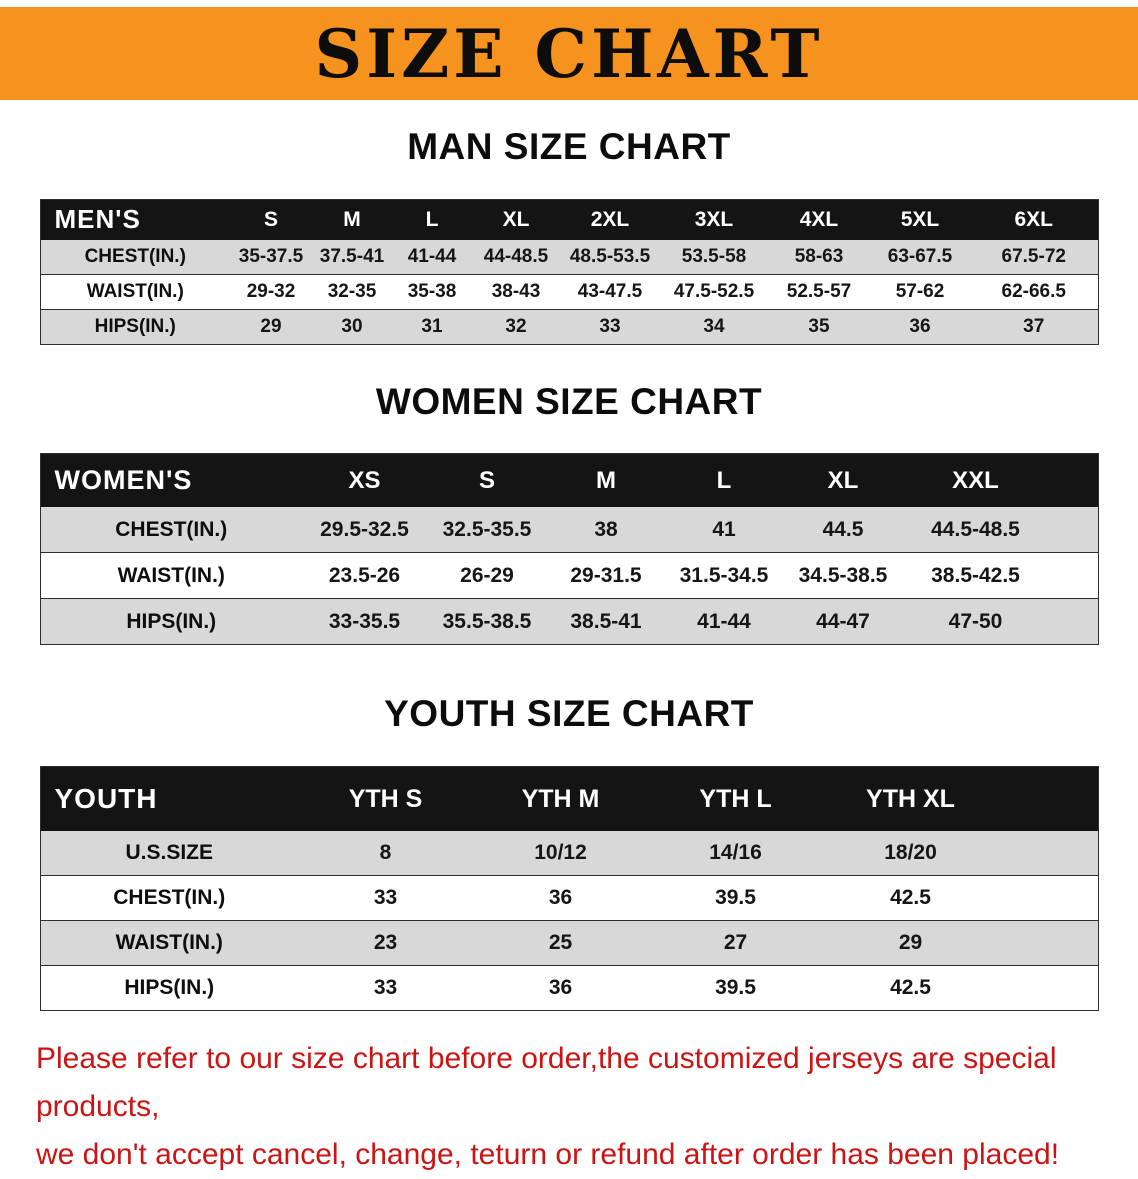 This screenshot has height=1179, width=1138. What do you see at coordinates (385, 799) in the screenshot?
I see `column-header: YTH S` at bounding box center [385, 799].